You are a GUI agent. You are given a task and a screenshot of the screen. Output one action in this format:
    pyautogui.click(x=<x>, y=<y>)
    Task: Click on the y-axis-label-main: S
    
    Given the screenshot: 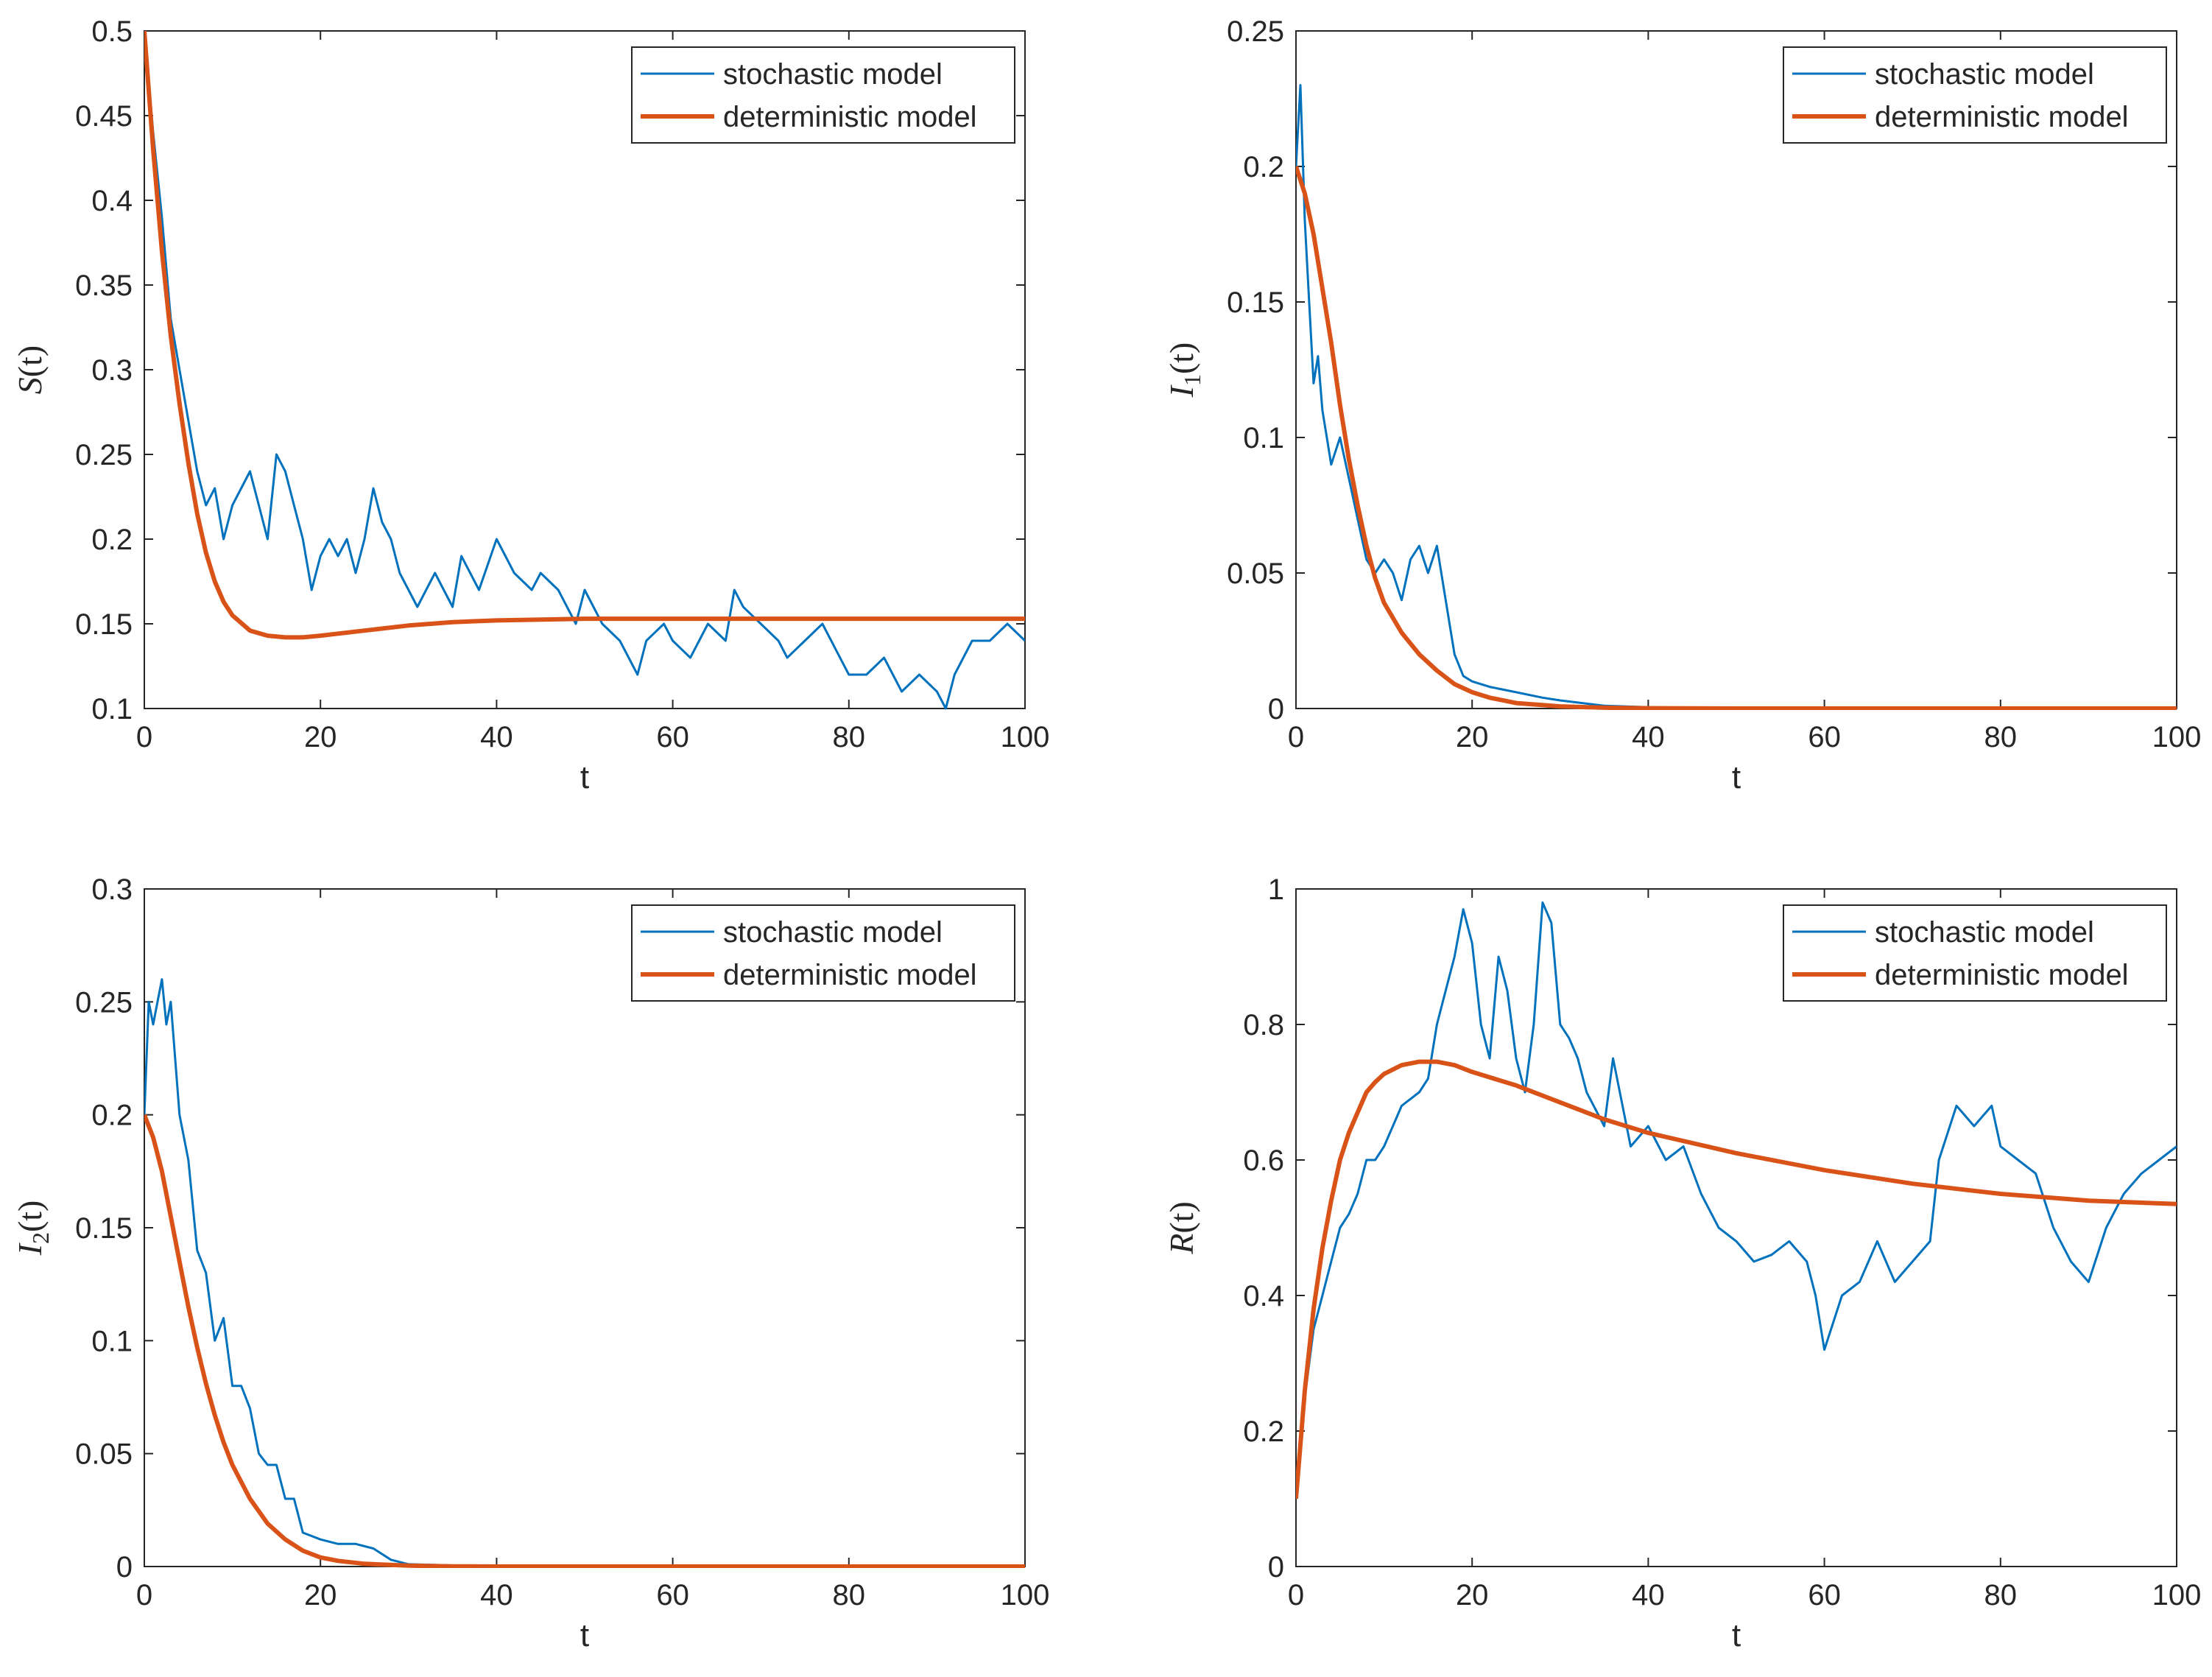 What is the action you would take?
    pyautogui.click(x=30, y=385)
    